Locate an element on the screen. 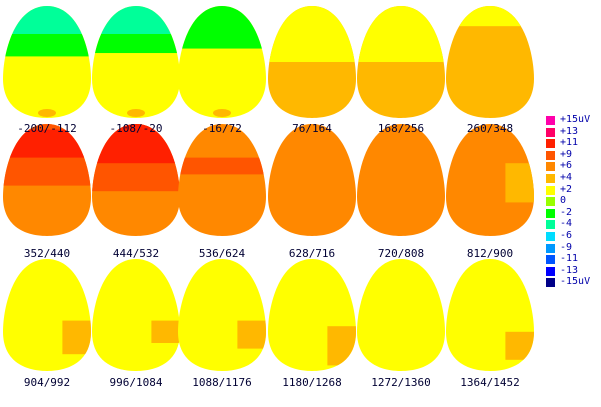  legend-label: +15uV is located at coordinates (575, 119).